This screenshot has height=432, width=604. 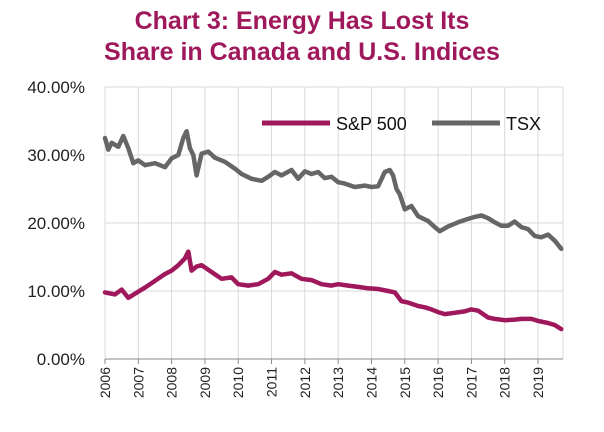 I want to click on series-line-sp500, so click(x=333, y=290).